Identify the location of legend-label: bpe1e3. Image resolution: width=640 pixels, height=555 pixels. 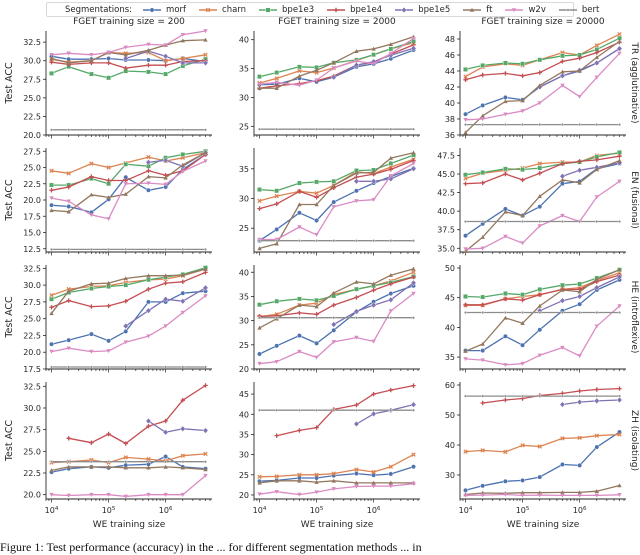
(298, 9).